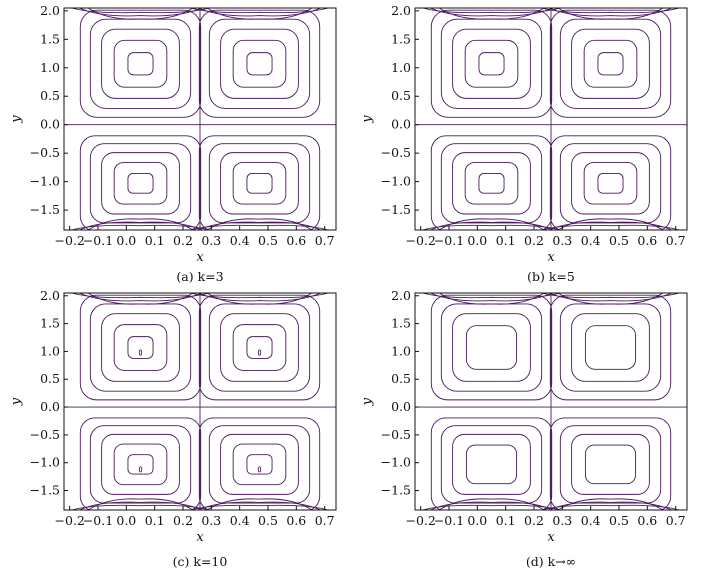 This screenshot has height=577, width=702. I want to click on center-point, so click(140, 352).